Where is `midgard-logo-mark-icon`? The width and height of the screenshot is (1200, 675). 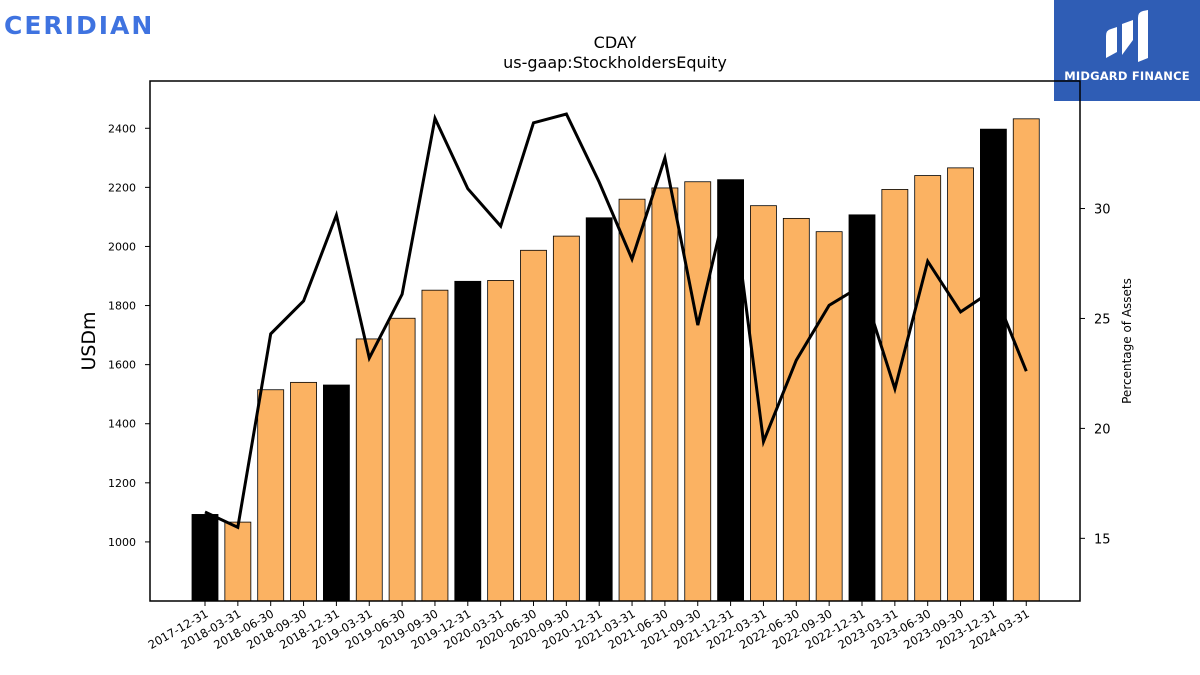 midgard-logo-mark-icon is located at coordinates (1127, 36).